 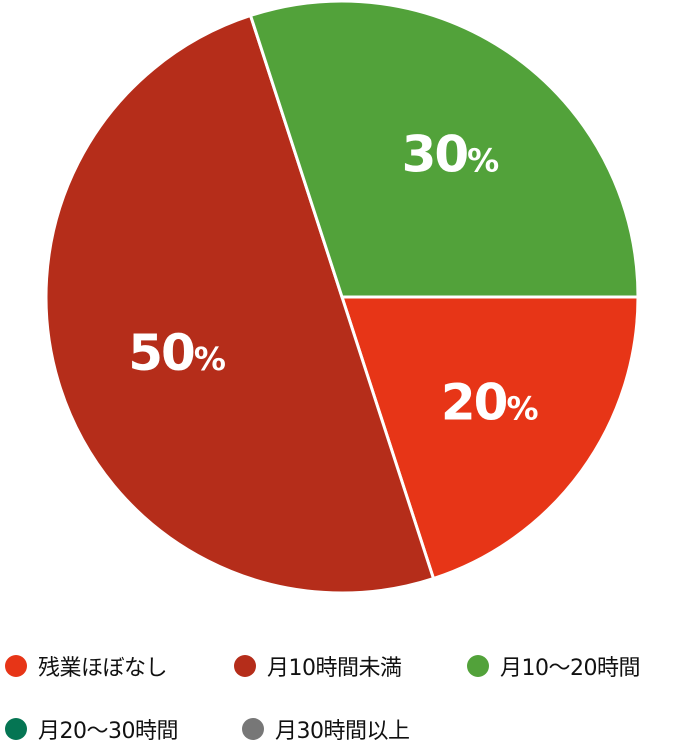 I want to click on legend-label: 月10〜20時間, so click(x=570, y=668).